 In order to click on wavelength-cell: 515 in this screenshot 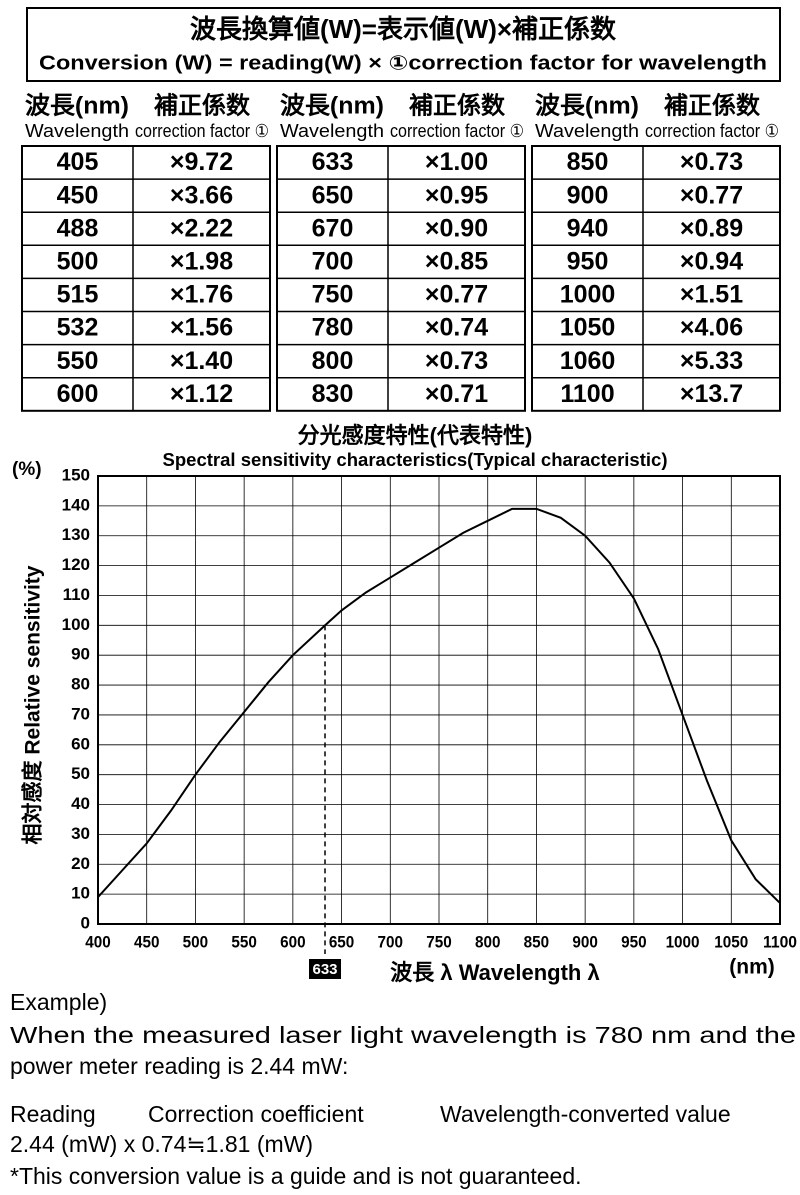, I will do `click(78, 295)`.